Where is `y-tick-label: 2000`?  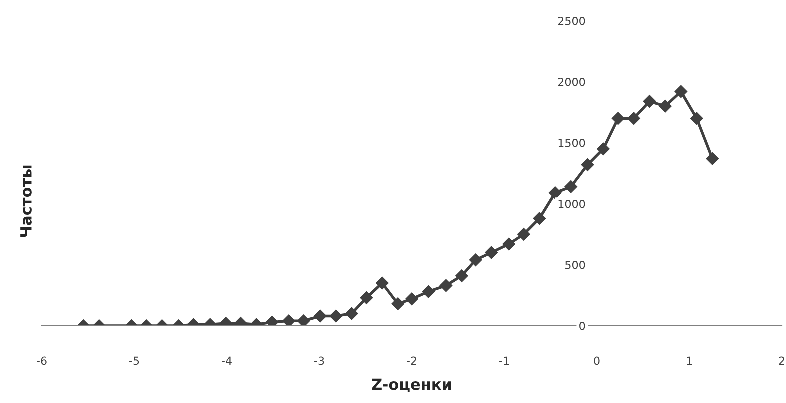
y-tick-label: 2000 is located at coordinates (572, 82).